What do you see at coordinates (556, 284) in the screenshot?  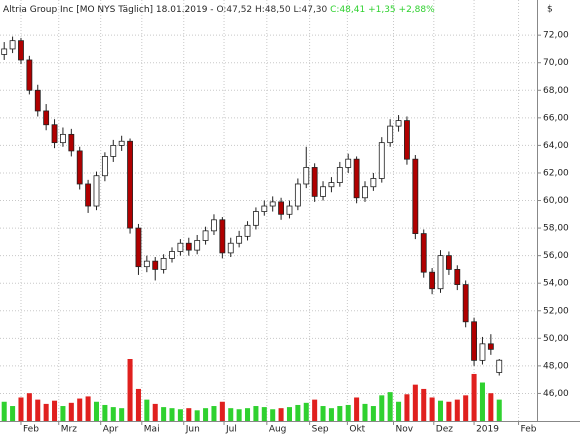 I see `y-tick-label: 54,00` at bounding box center [556, 284].